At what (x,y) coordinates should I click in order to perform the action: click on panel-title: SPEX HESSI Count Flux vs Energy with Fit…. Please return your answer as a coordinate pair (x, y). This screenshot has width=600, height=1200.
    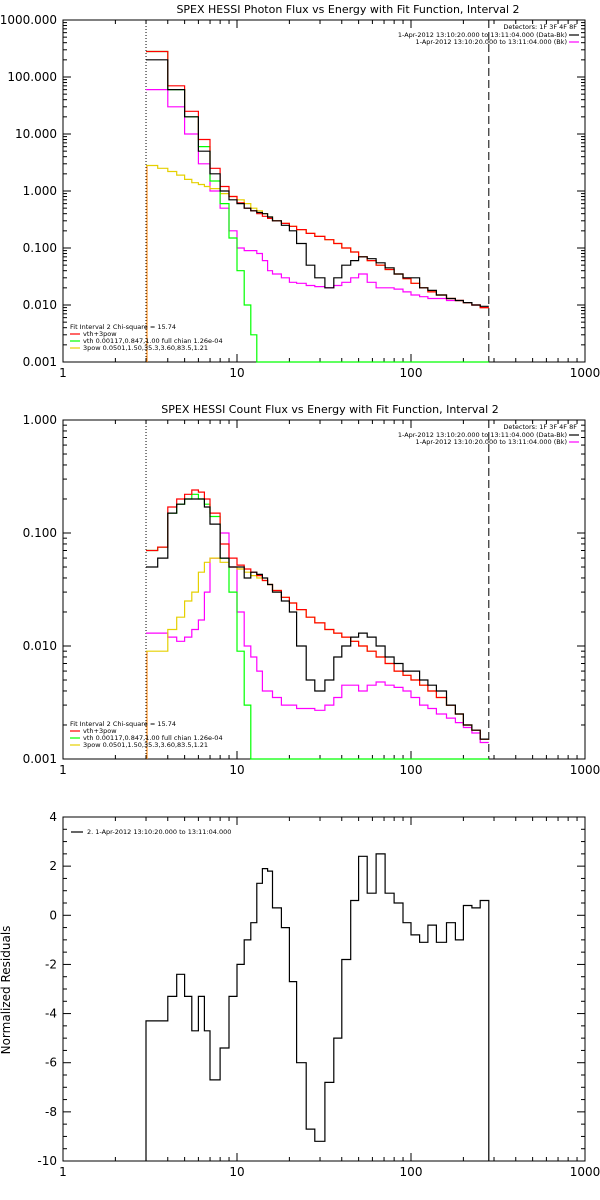
    Looking at the image, I should click on (329, 409).